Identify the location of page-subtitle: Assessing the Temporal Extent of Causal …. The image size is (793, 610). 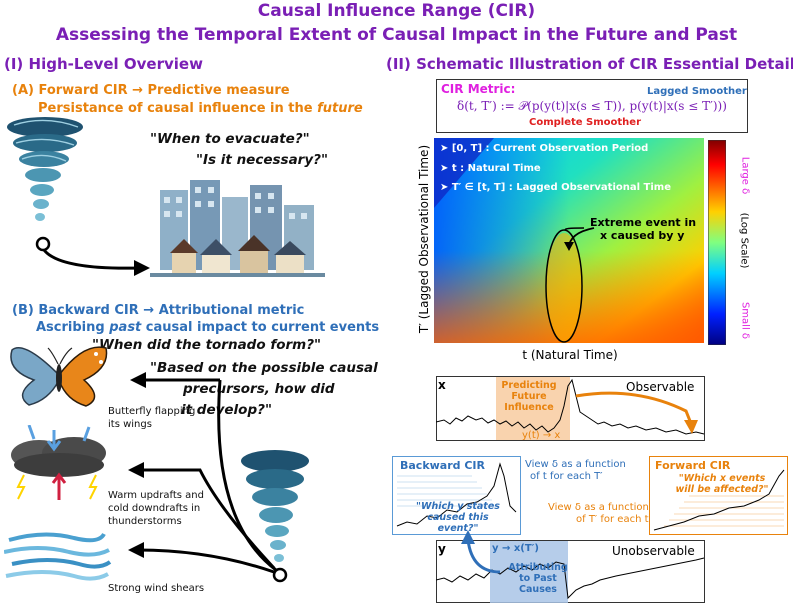
(396, 35).